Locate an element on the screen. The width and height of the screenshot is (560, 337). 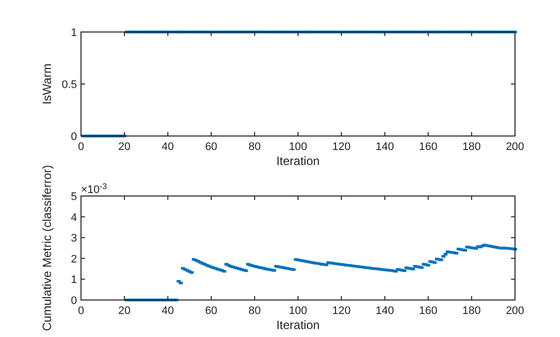
y-axis-title: Cumulative Metric (classiferror) is located at coordinates (47, 248).